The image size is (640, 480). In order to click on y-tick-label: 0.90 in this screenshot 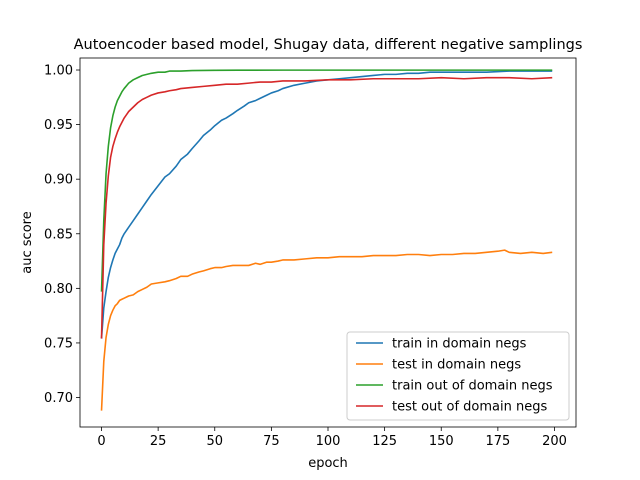, I will do `click(58, 180)`.